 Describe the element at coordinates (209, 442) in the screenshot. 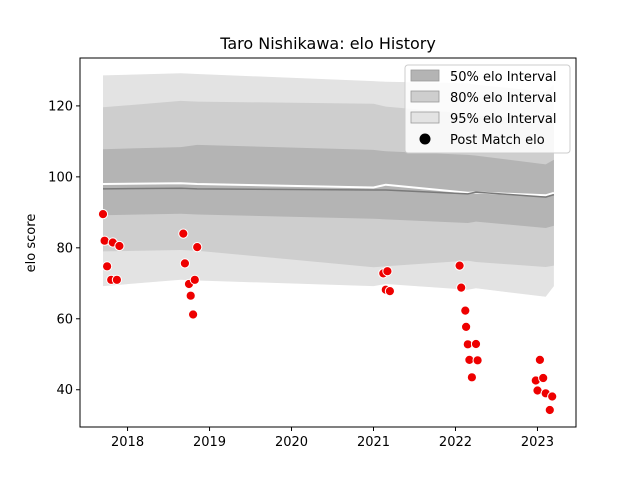

I see `x-tick-label: 2019` at that location.